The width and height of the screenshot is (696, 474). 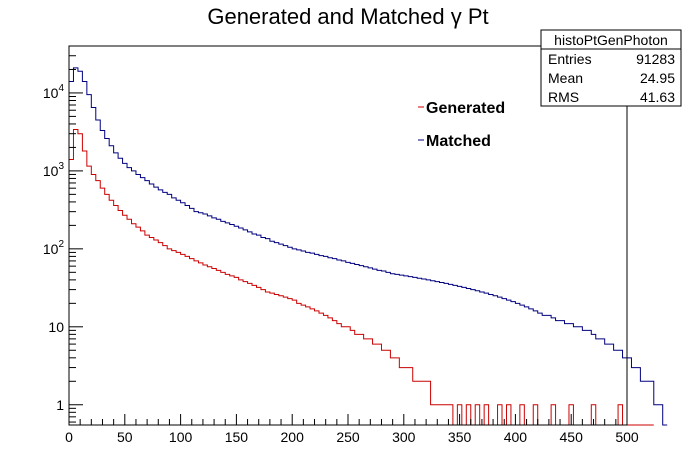 I want to click on x-tick-label: 350, so click(x=460, y=437).